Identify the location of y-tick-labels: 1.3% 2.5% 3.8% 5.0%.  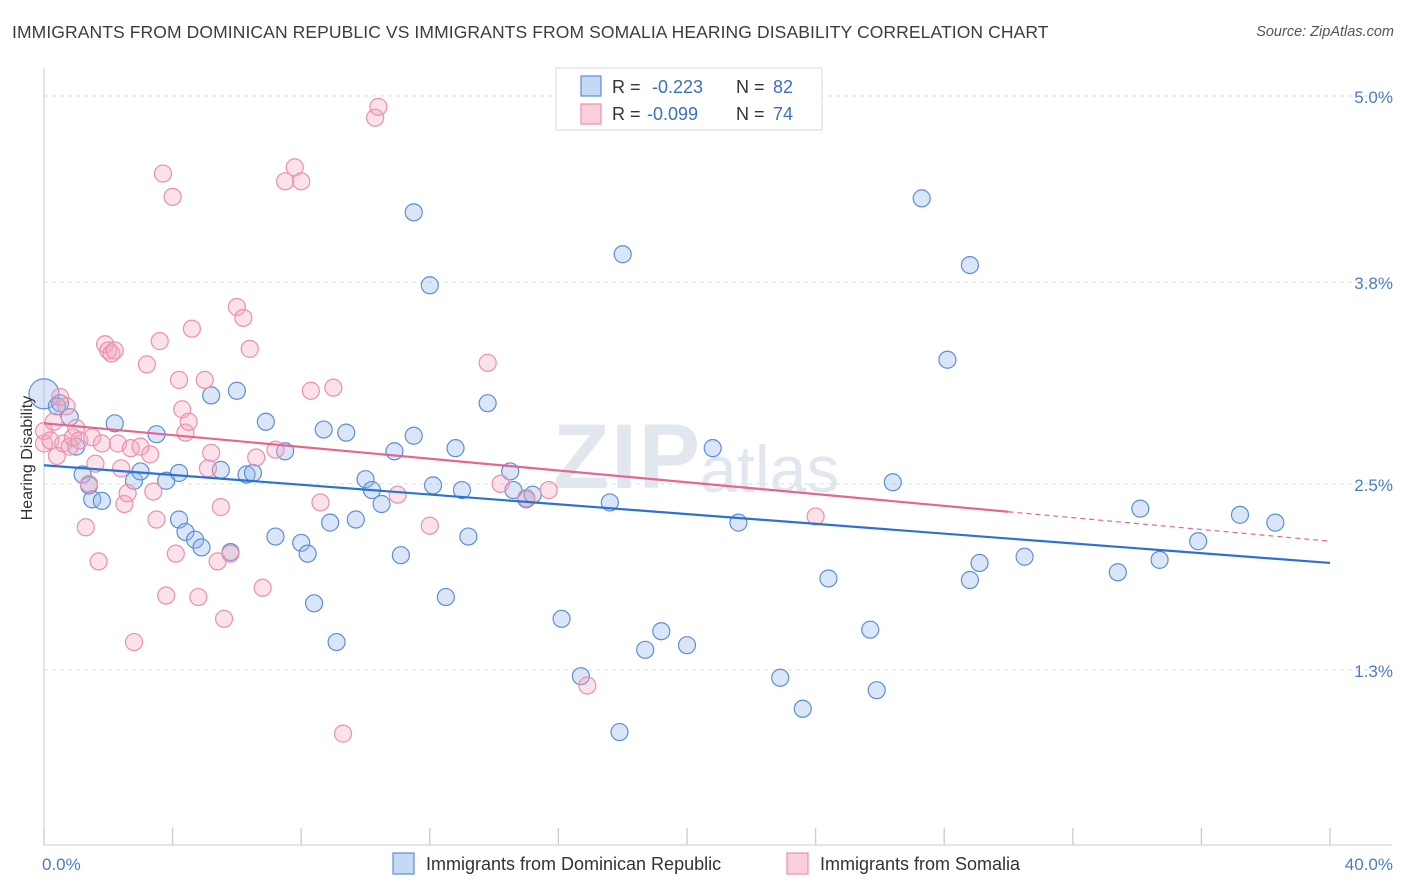
(1373, 384).